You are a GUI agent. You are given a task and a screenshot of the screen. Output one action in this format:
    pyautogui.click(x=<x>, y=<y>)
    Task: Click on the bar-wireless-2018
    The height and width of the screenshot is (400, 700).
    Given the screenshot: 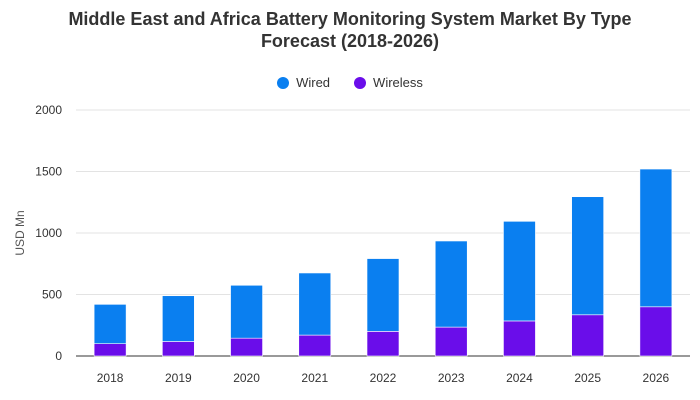 What is the action you would take?
    pyautogui.click(x=110, y=350)
    